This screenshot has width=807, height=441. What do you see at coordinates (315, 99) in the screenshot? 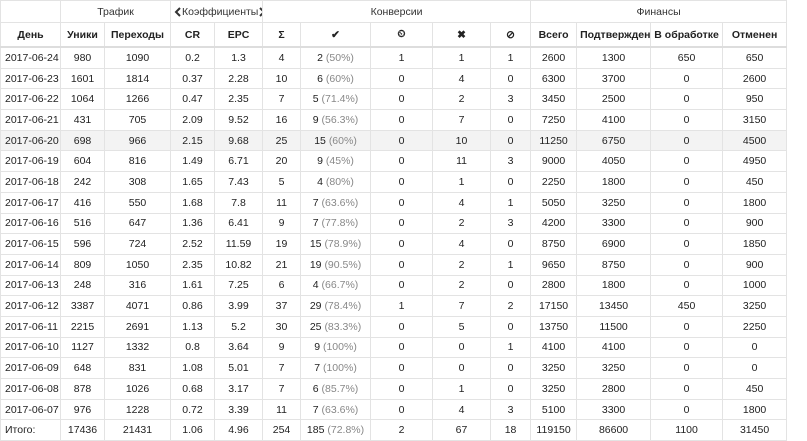
I see `count: 5` at bounding box center [315, 99].